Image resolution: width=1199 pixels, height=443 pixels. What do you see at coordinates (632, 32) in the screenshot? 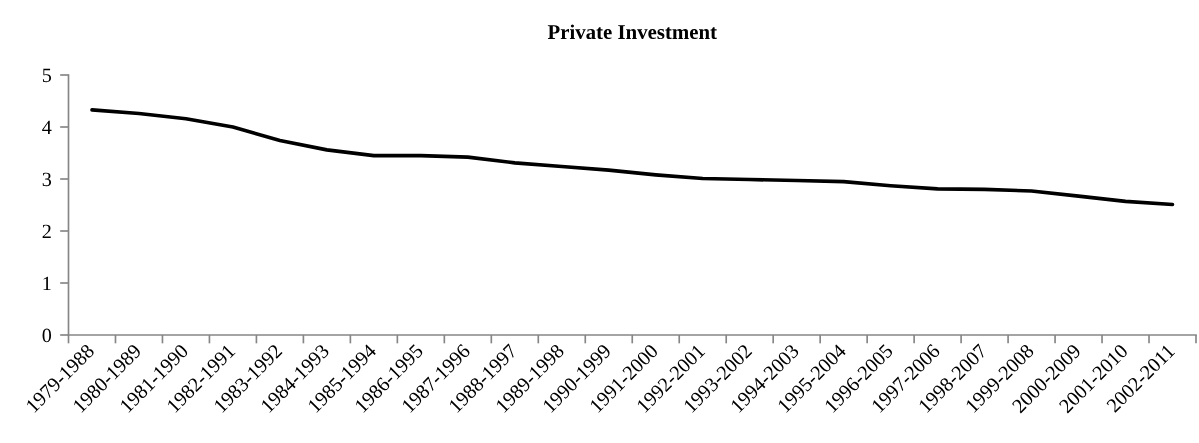
I see `chart-title: Private Investment` at bounding box center [632, 32].